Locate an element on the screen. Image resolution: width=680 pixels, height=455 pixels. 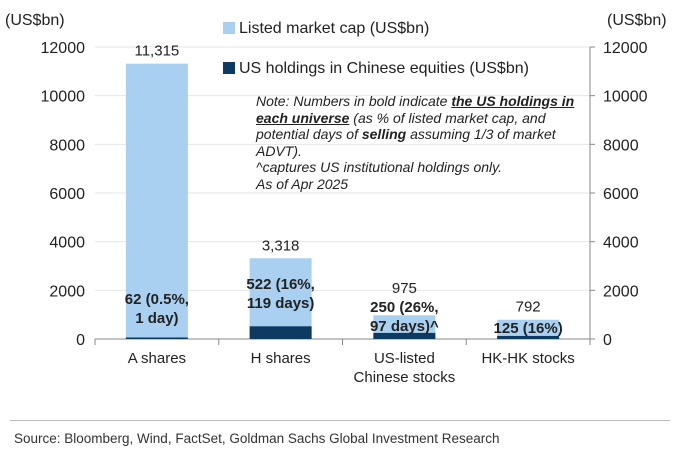
y-tick-label-left: 12000 is located at coordinates (63, 48).